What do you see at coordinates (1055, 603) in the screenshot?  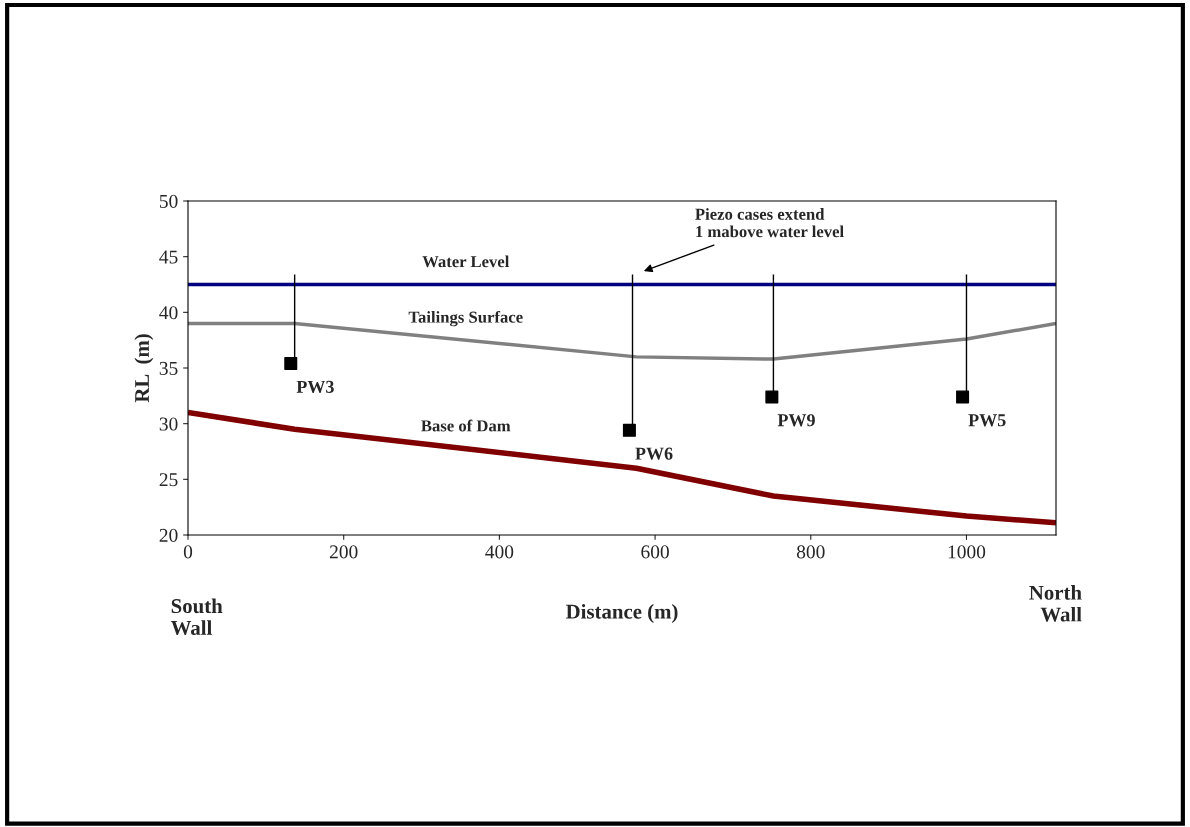 I see `text: North Wall` at bounding box center [1055, 603].